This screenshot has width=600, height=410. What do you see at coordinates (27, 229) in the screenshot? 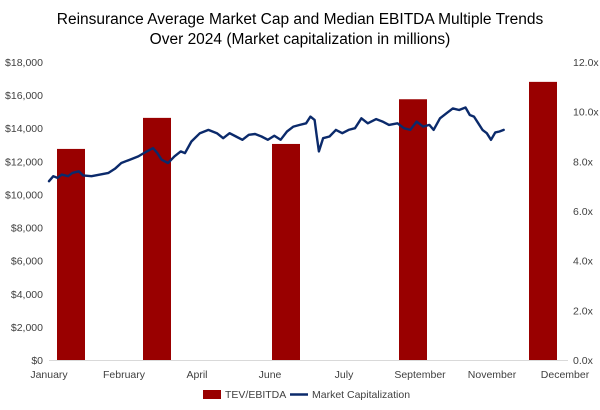
I see `y-left-tick-label: $8,000` at bounding box center [27, 229].